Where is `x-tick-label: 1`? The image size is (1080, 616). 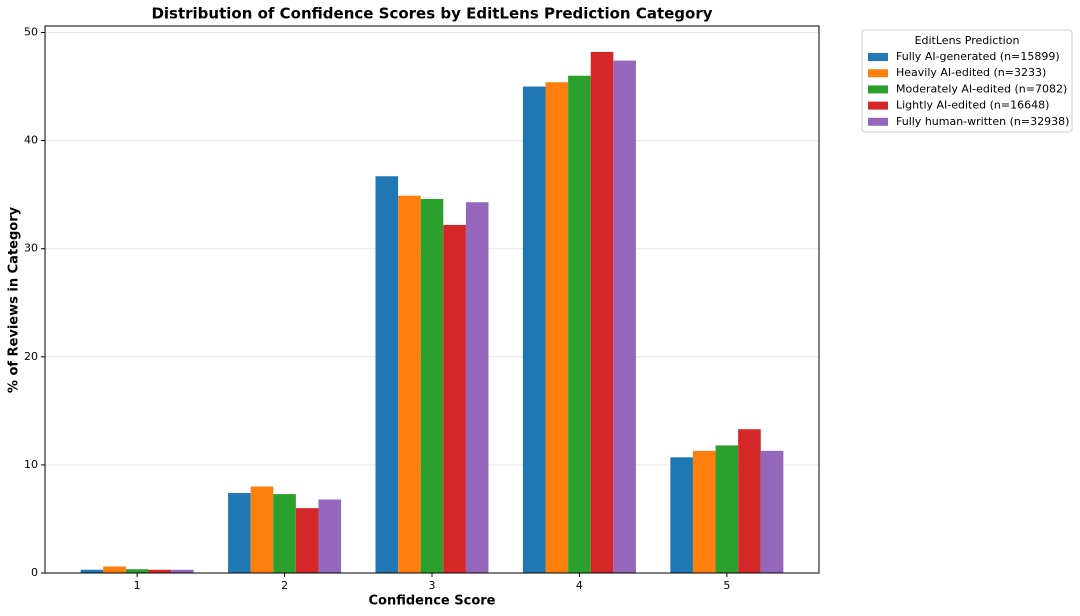 x-tick-label: 1 is located at coordinates (137, 585).